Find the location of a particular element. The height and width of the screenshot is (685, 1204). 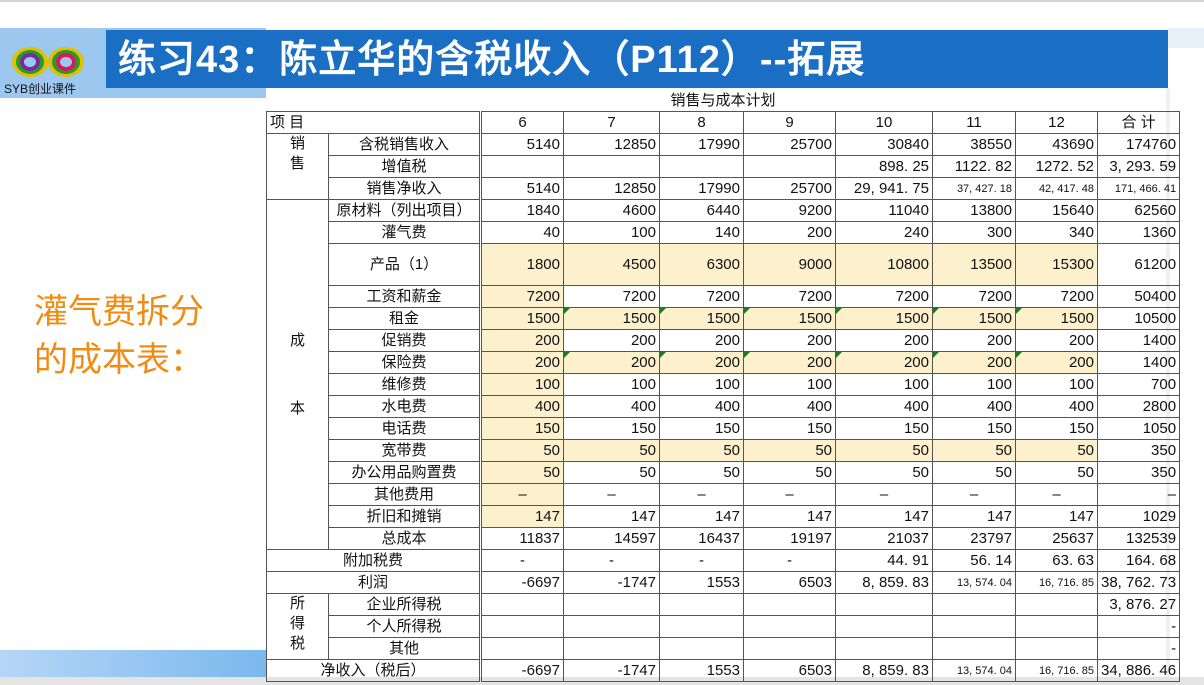

row-label: 促销费 is located at coordinates (405, 340).